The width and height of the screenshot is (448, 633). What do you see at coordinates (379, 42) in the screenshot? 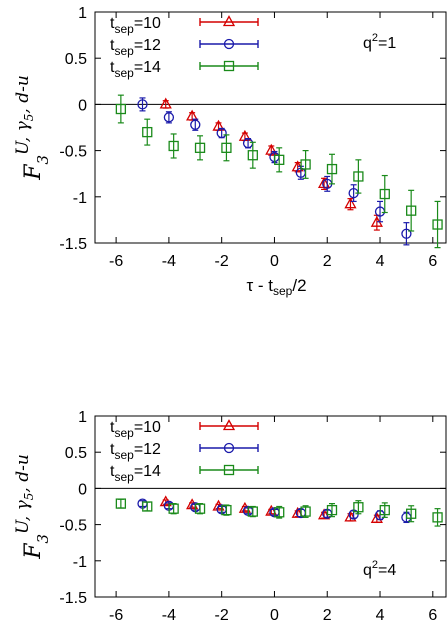
I see `q2-annotation: q2=1` at bounding box center [379, 42].